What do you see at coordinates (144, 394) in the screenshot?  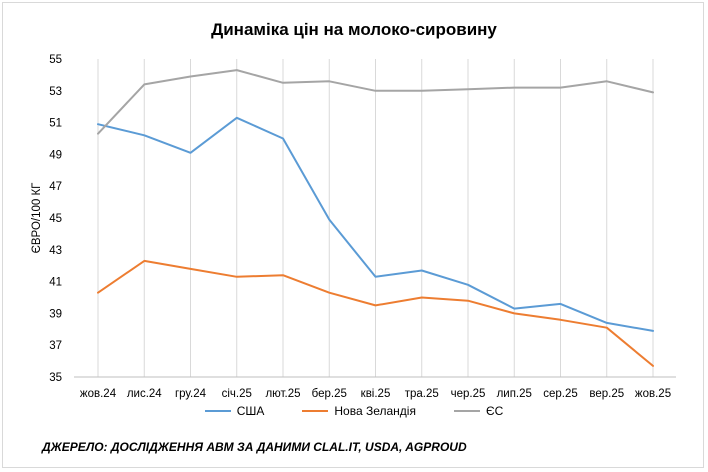 I see `x-tick-label: лис.24` at bounding box center [144, 394].